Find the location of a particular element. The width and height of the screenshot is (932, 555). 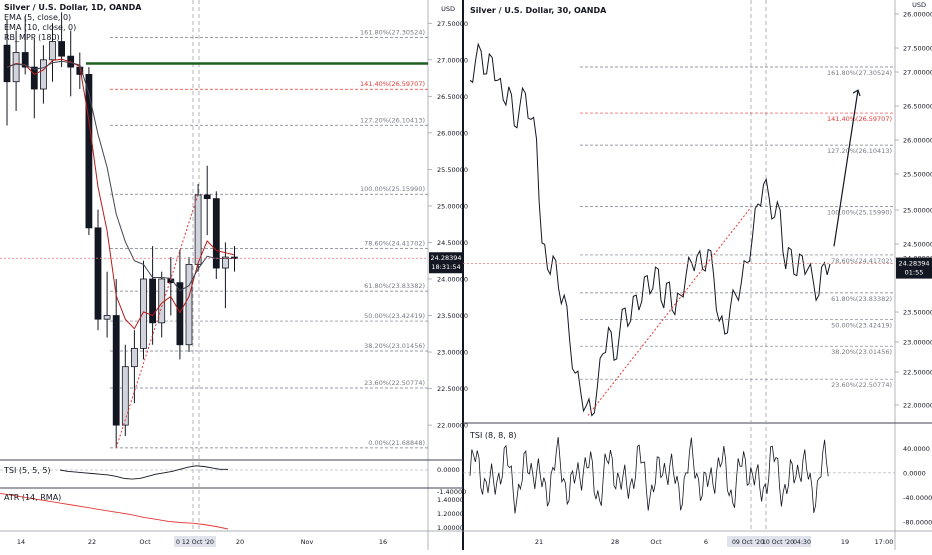

left-price-label-5: 25.00000 is located at coordinates (452, 206).